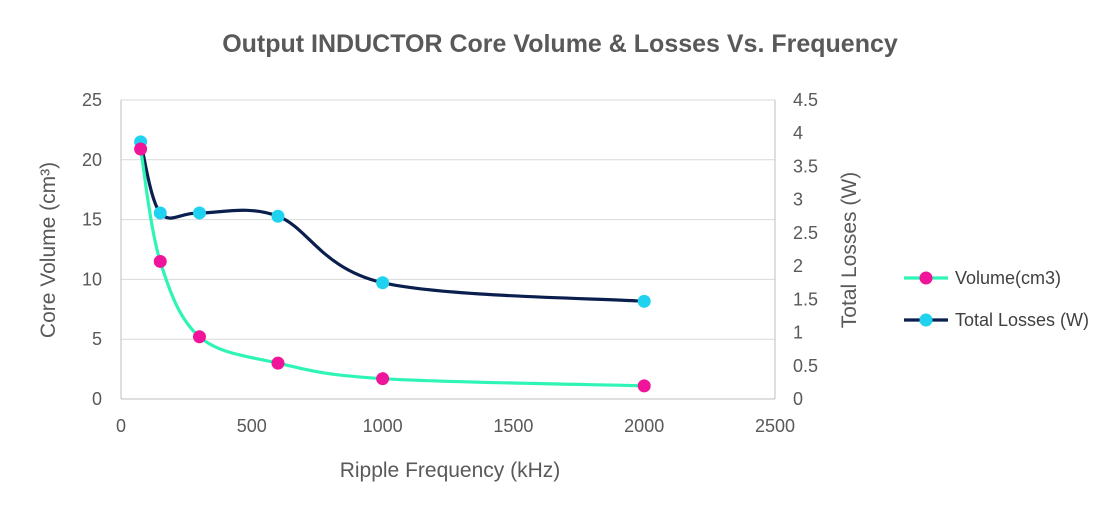 The height and width of the screenshot is (521, 1120). Describe the element at coordinates (392, 221) in the screenshot. I see `series-line` at that location.